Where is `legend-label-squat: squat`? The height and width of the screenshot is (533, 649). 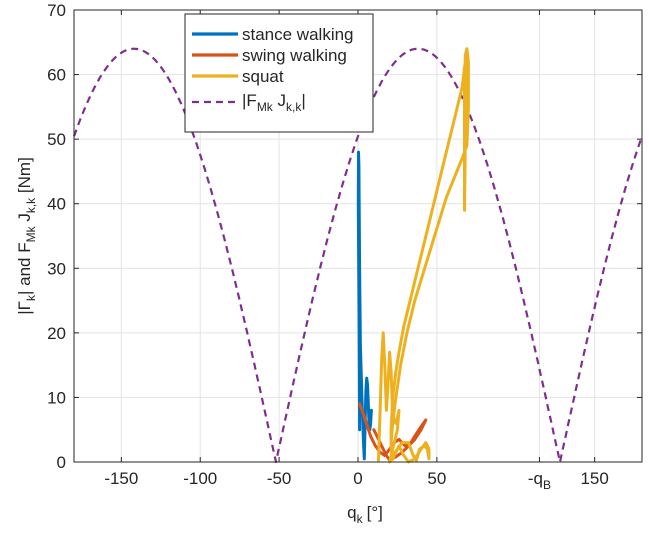
legend-label-squat: squat is located at coordinates (263, 76).